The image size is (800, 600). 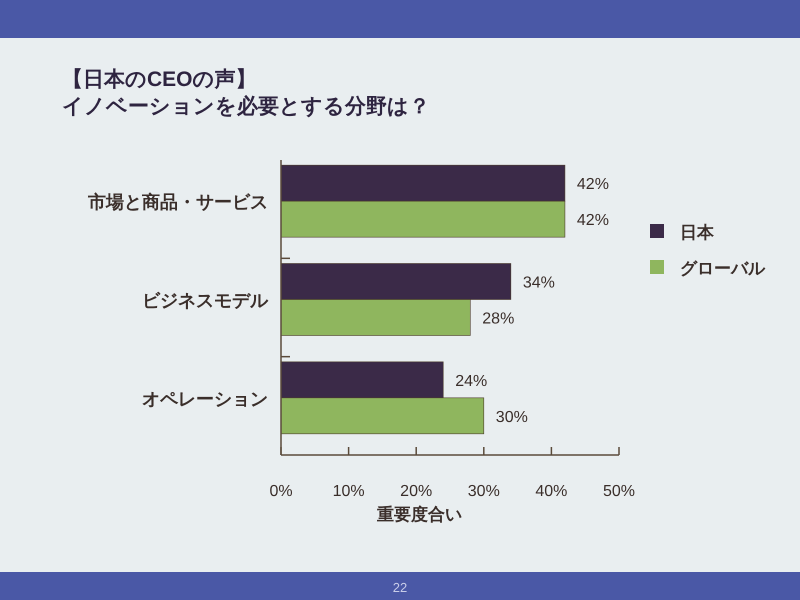 What do you see at coordinates (484, 491) in the screenshot?
I see `x-tick-label: 30%` at bounding box center [484, 491].